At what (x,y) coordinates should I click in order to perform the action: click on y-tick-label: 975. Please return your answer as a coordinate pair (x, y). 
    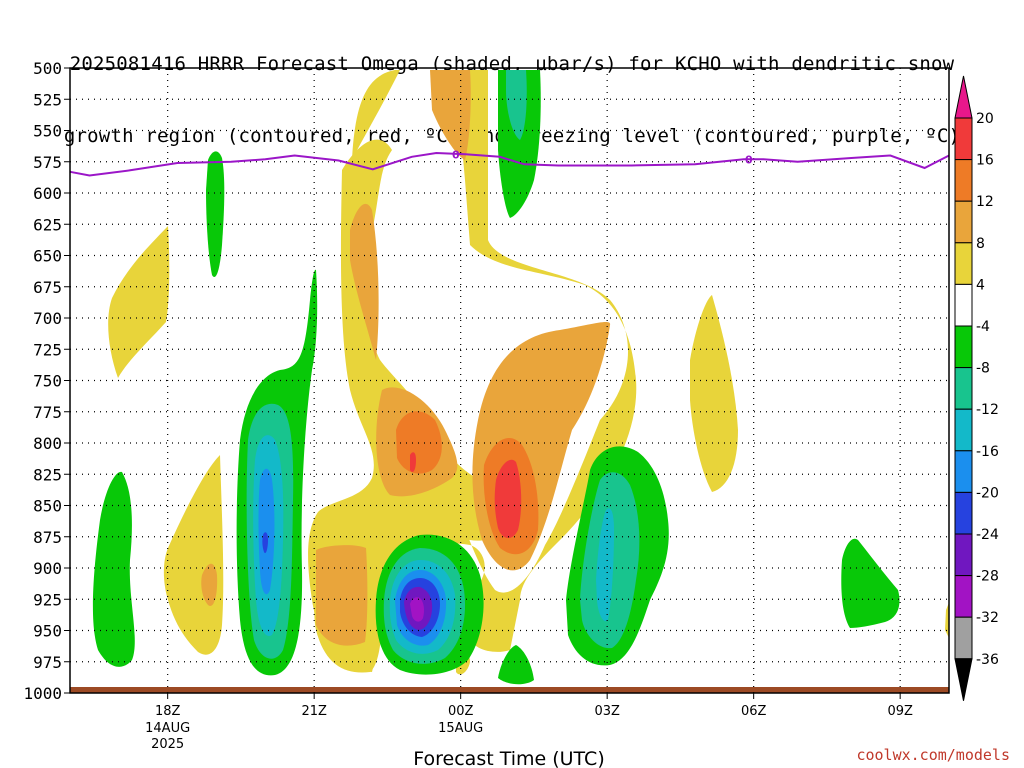
    Looking at the image, I should click on (47, 662).